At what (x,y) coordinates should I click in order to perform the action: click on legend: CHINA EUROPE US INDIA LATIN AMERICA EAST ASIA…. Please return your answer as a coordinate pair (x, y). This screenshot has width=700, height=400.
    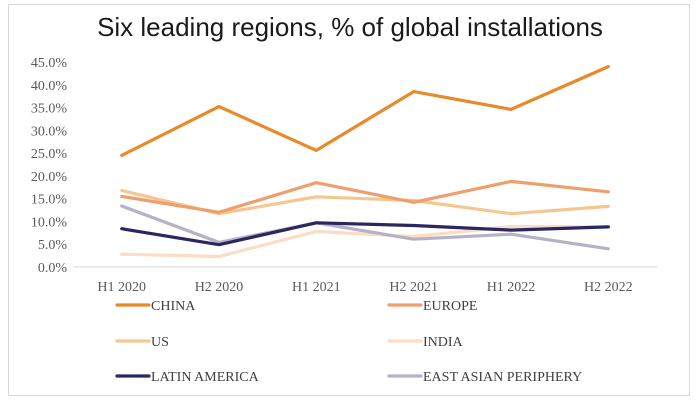
    Looking at the image, I should click on (348, 342).